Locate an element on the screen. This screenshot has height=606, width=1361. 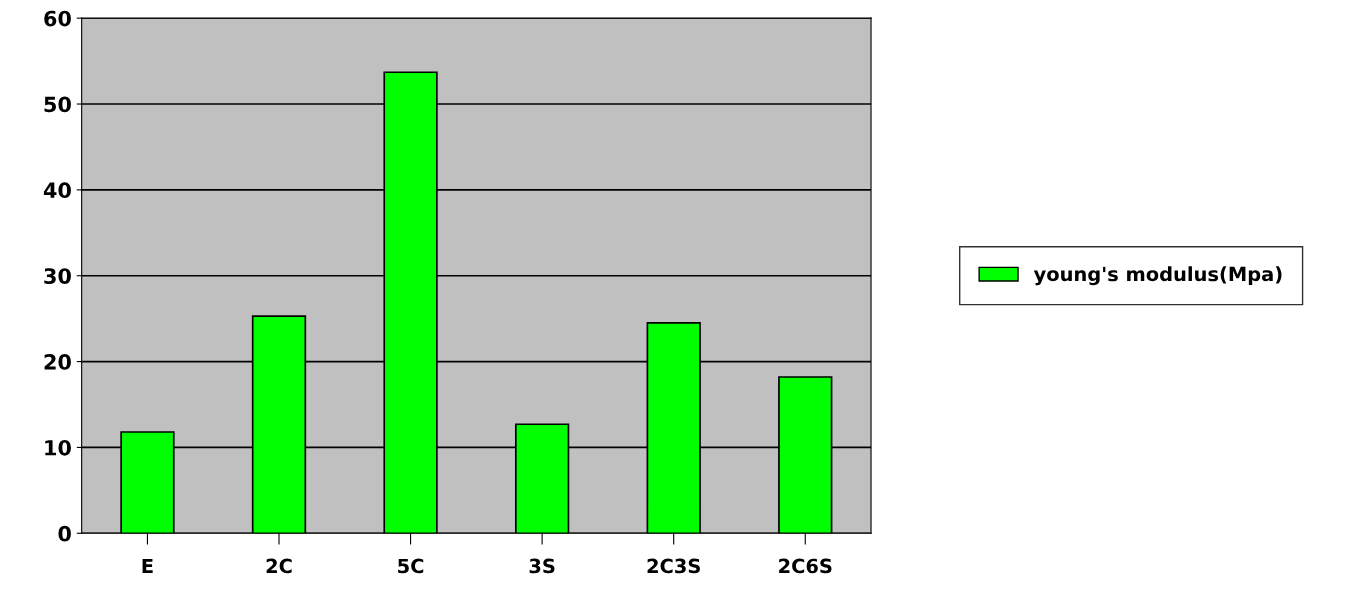
y-tick-label: 30 is located at coordinates (57, 276).